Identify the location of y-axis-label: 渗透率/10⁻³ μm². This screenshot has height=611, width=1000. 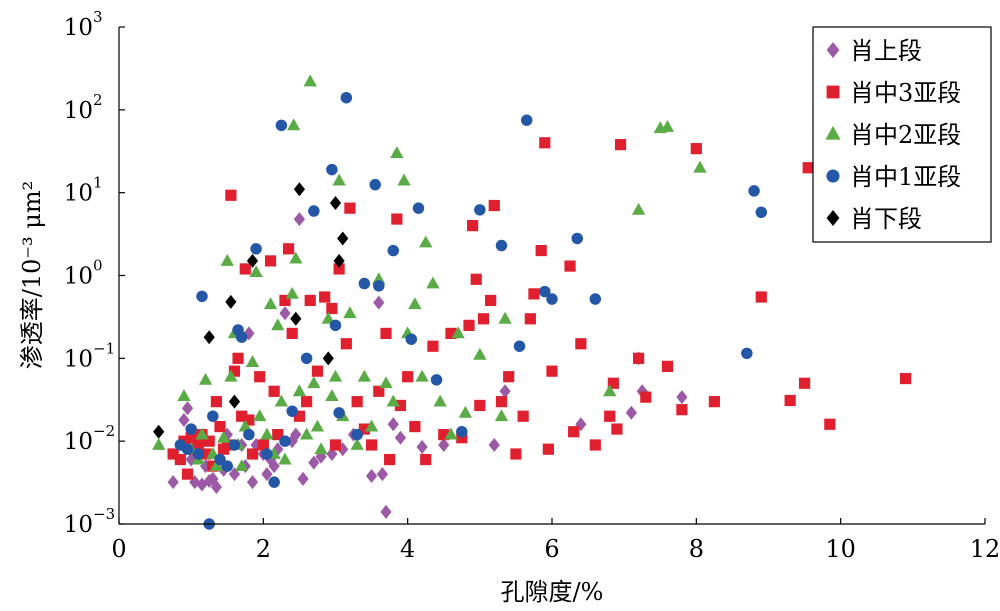
(32, 275).